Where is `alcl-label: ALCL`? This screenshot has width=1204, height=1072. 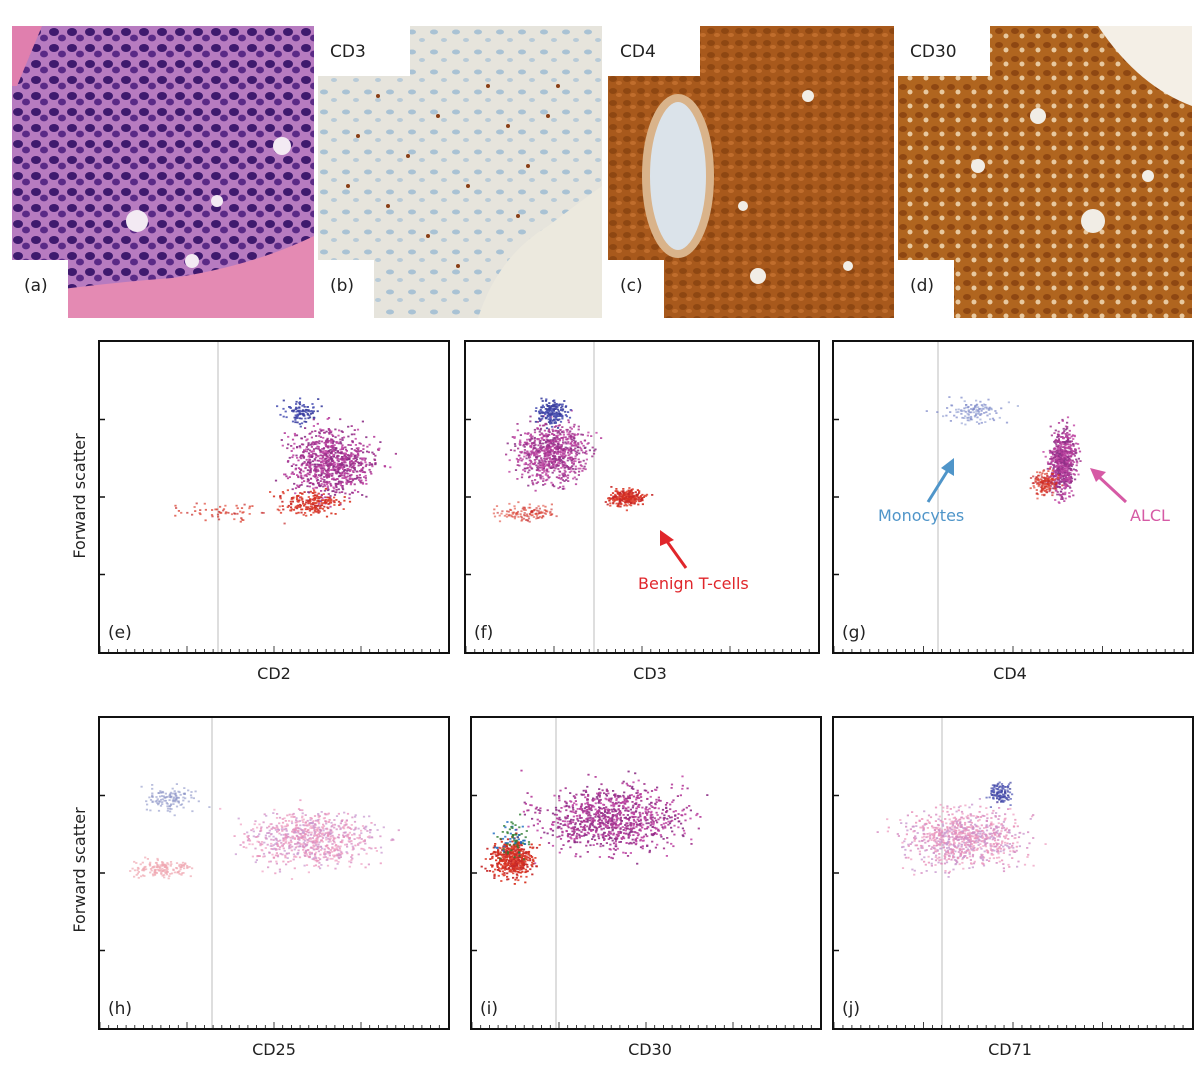
alcl-label: ALCL is located at coordinates (1150, 515).